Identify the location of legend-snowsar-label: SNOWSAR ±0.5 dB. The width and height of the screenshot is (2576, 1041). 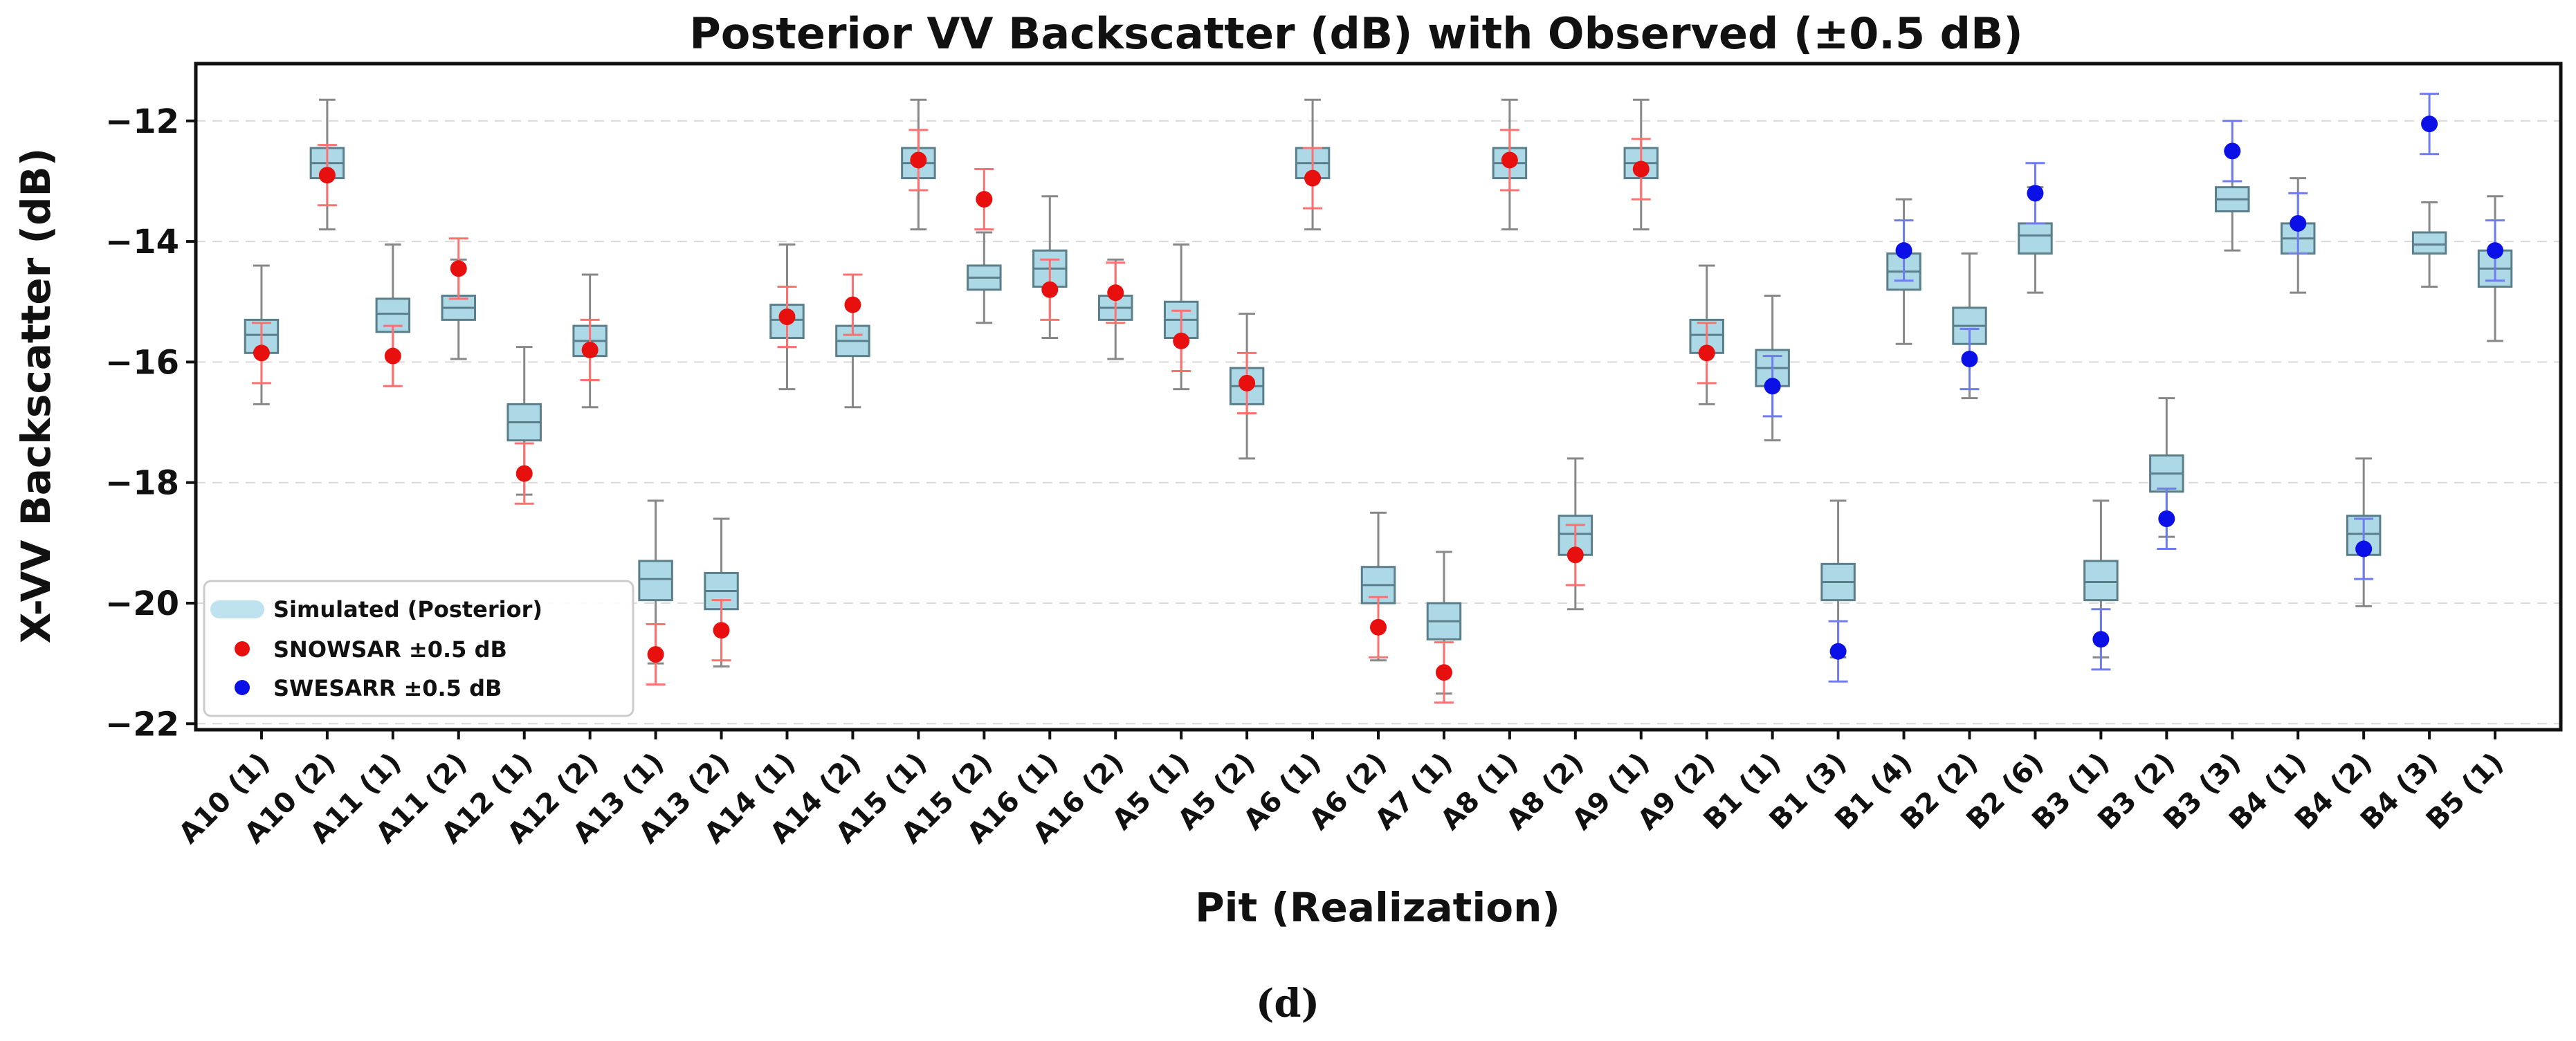
(390, 649).